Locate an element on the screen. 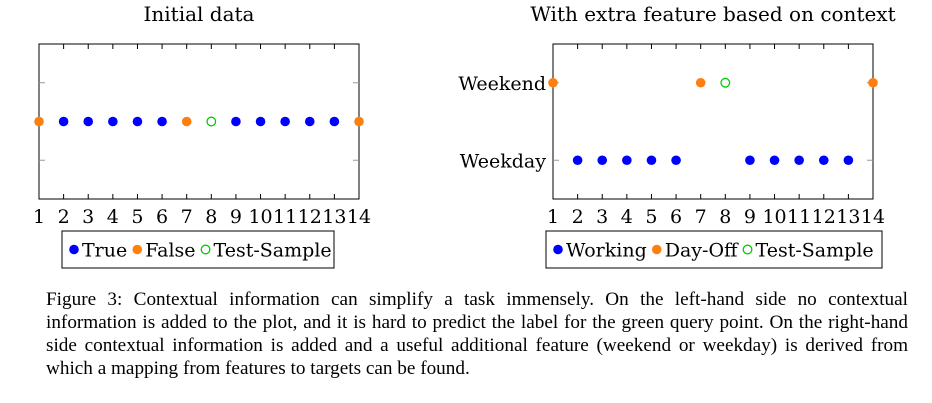  legend-label: Day-Off is located at coordinates (702, 251).